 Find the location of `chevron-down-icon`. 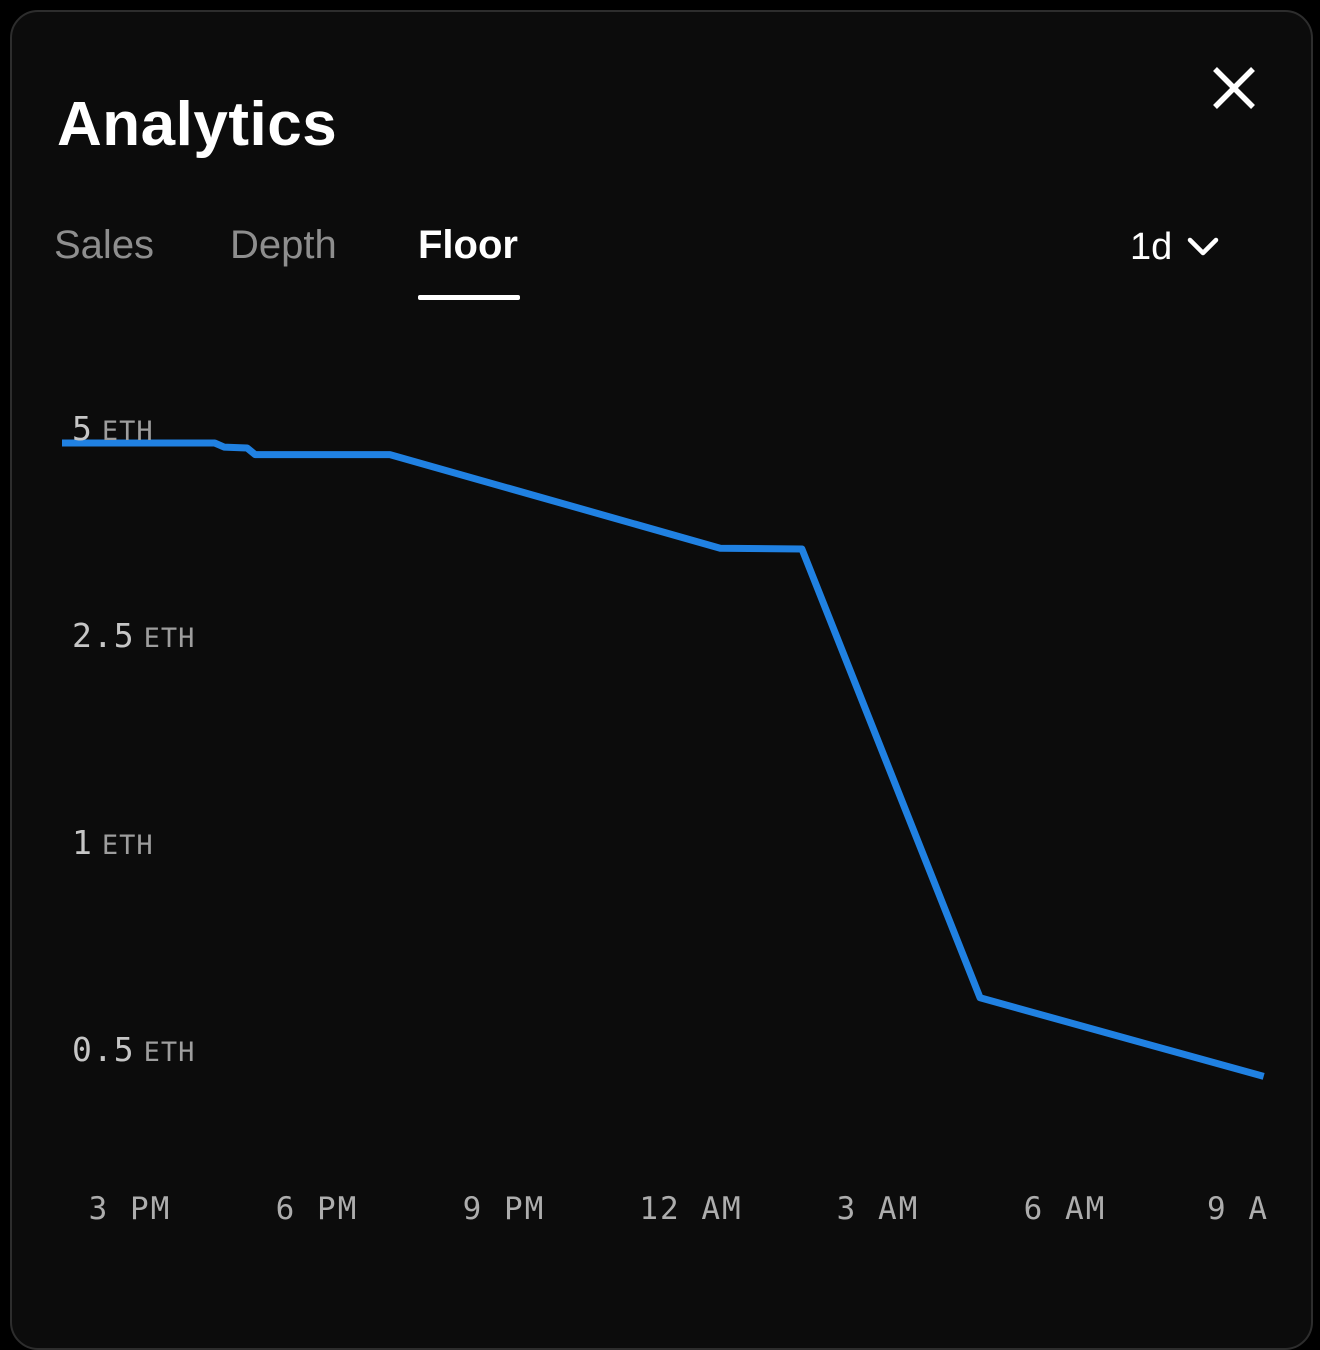

chevron-down-icon is located at coordinates (1203, 246).